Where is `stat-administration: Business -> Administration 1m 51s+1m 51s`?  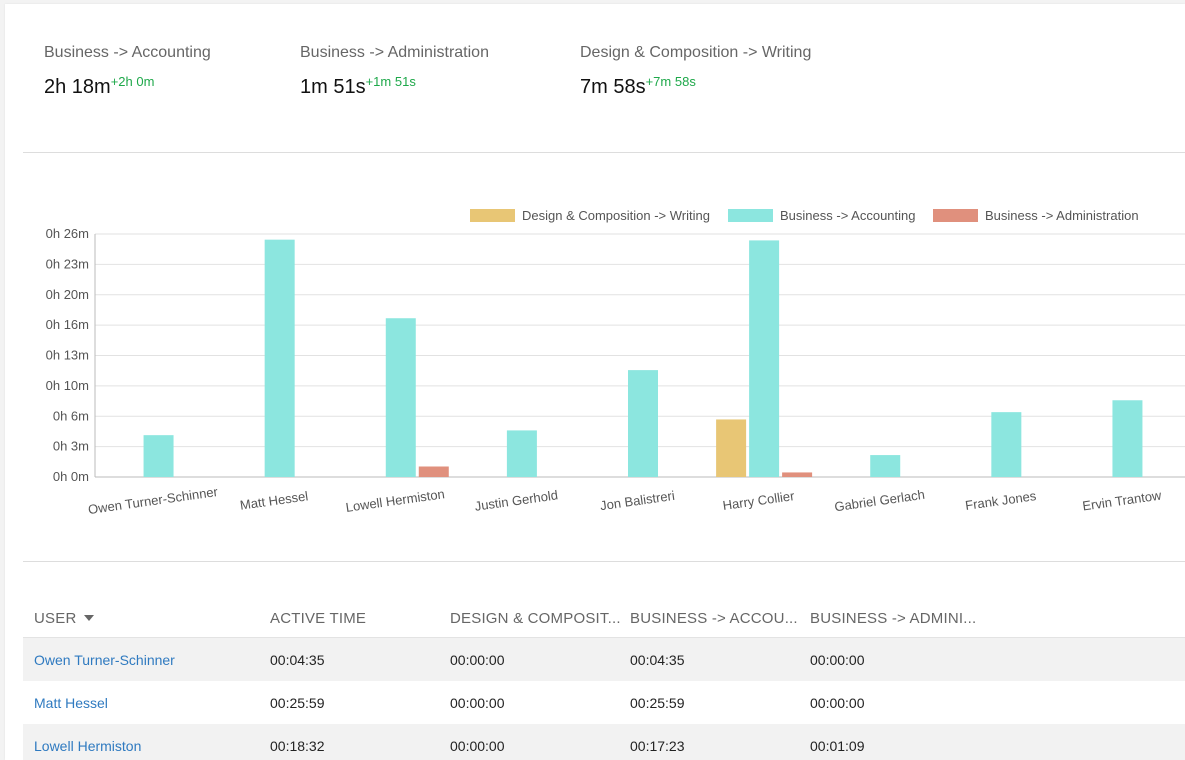 stat-administration: Business -> Administration 1m 51s+1m 51s is located at coordinates (394, 71).